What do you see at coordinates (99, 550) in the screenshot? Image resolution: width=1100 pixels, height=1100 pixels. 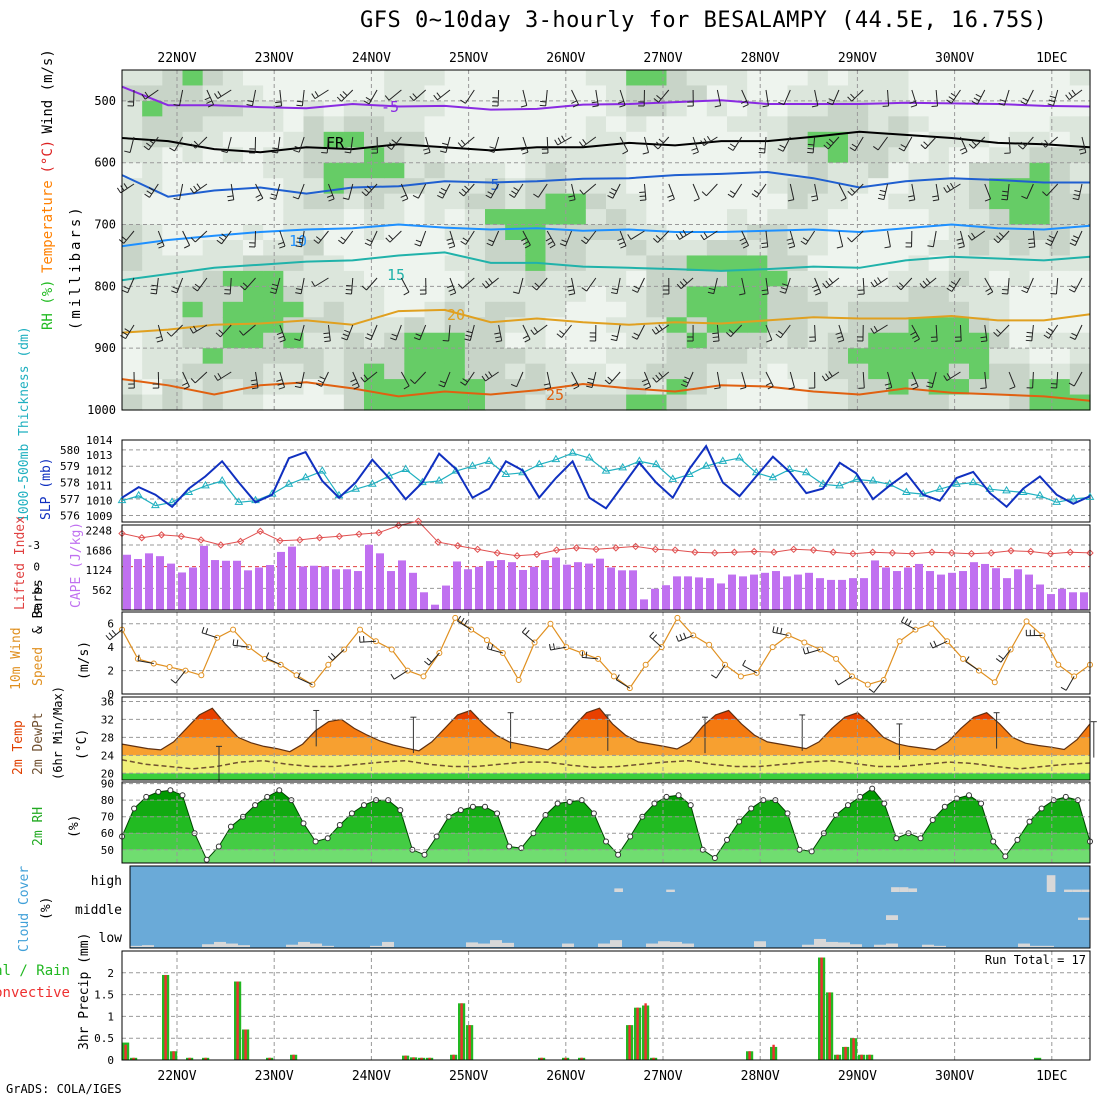 I see `cape-tick: 1686` at bounding box center [99, 550].